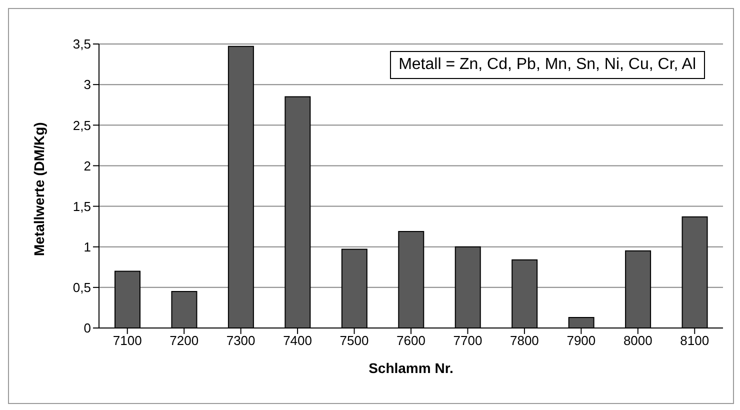 The height and width of the screenshot is (410, 740). Describe the element at coordinates (87, 166) in the screenshot. I see `y-tick-label: 2` at that location.